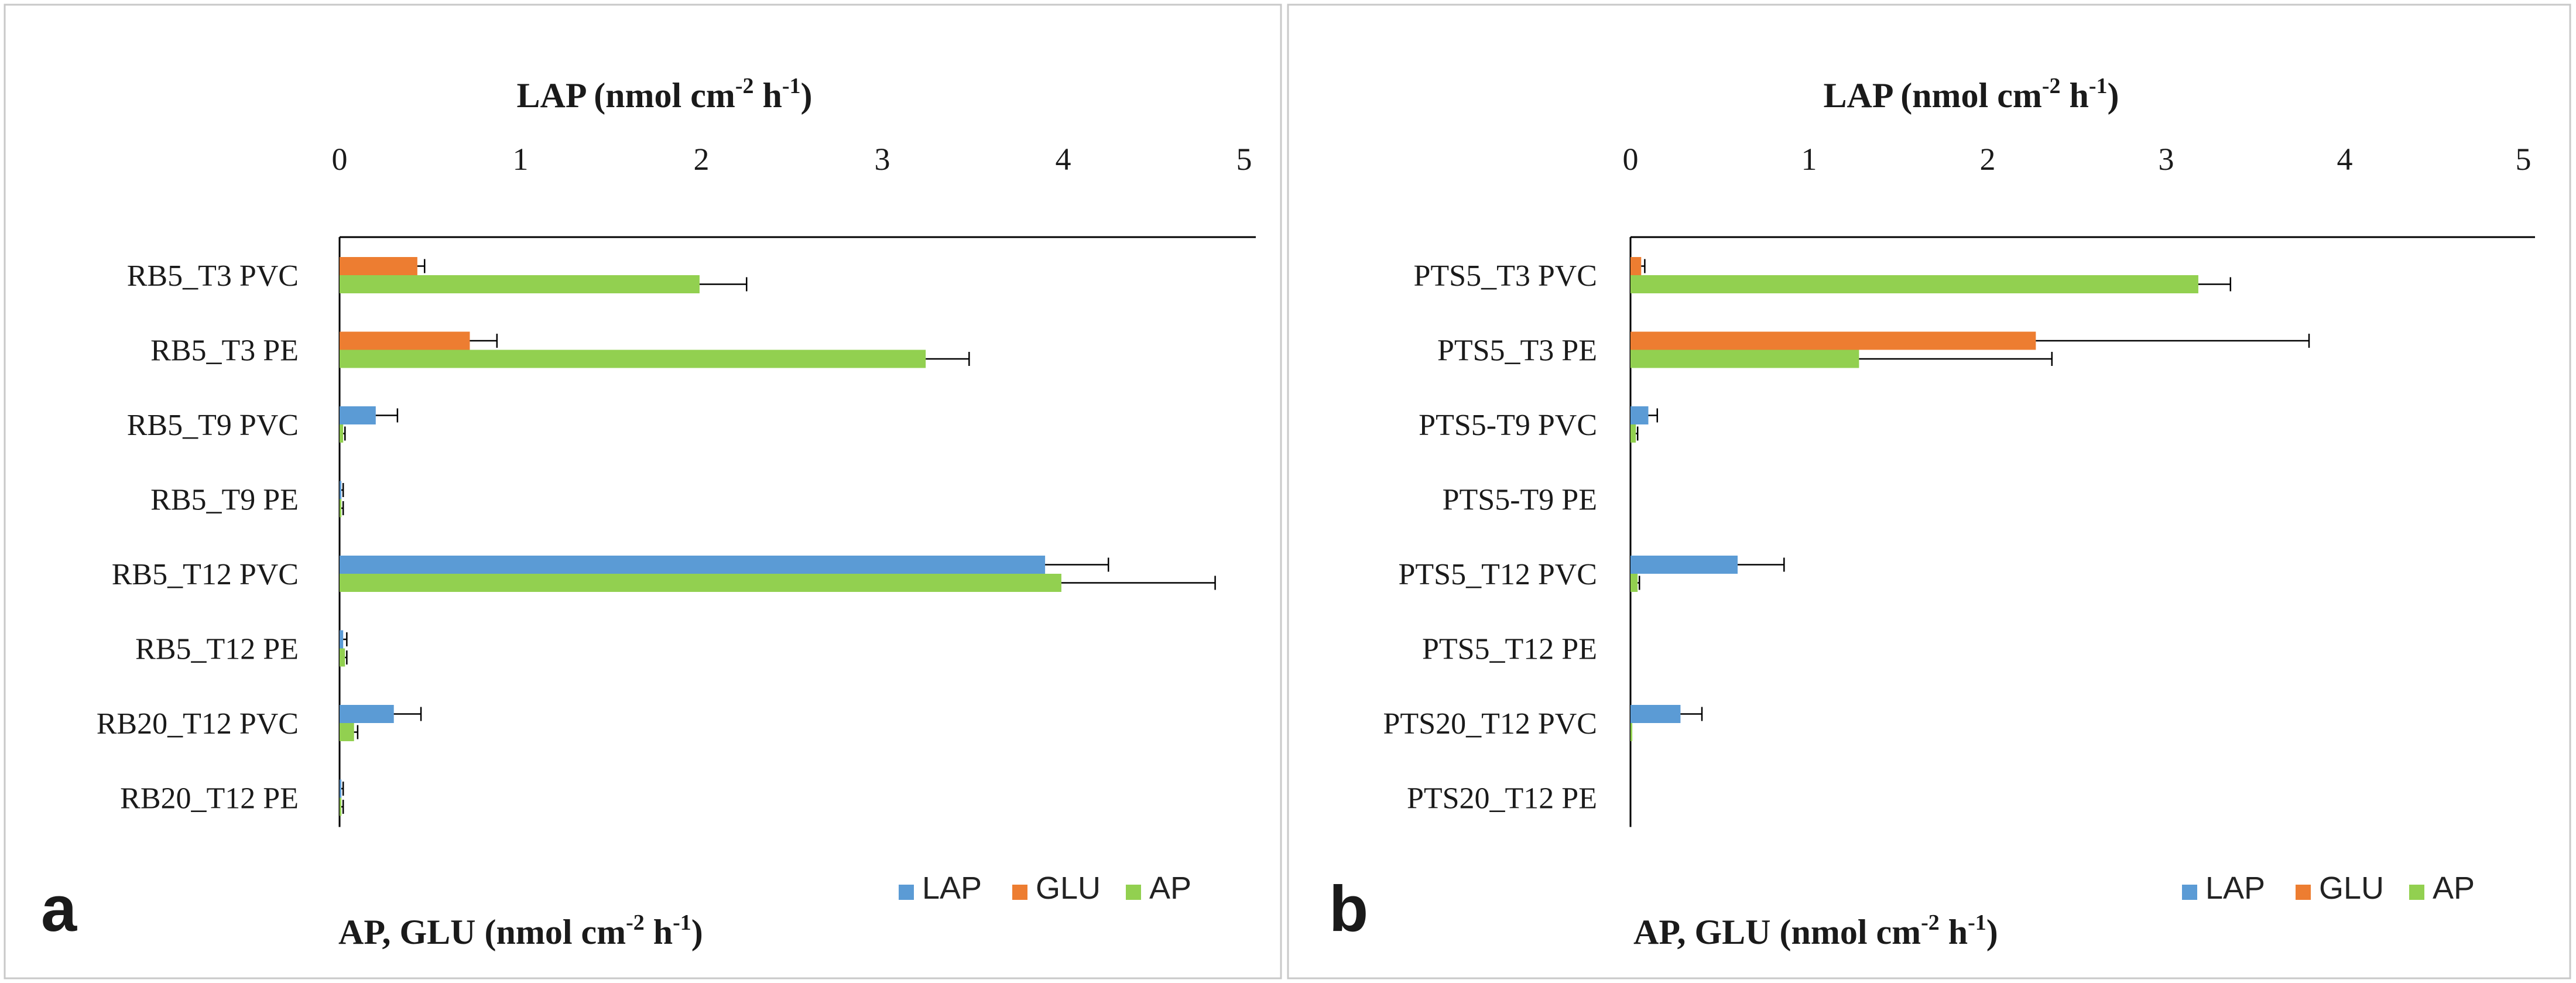 The height and width of the screenshot is (983, 2576). I want to click on category-label: RB20_T12 PE, so click(209, 799).